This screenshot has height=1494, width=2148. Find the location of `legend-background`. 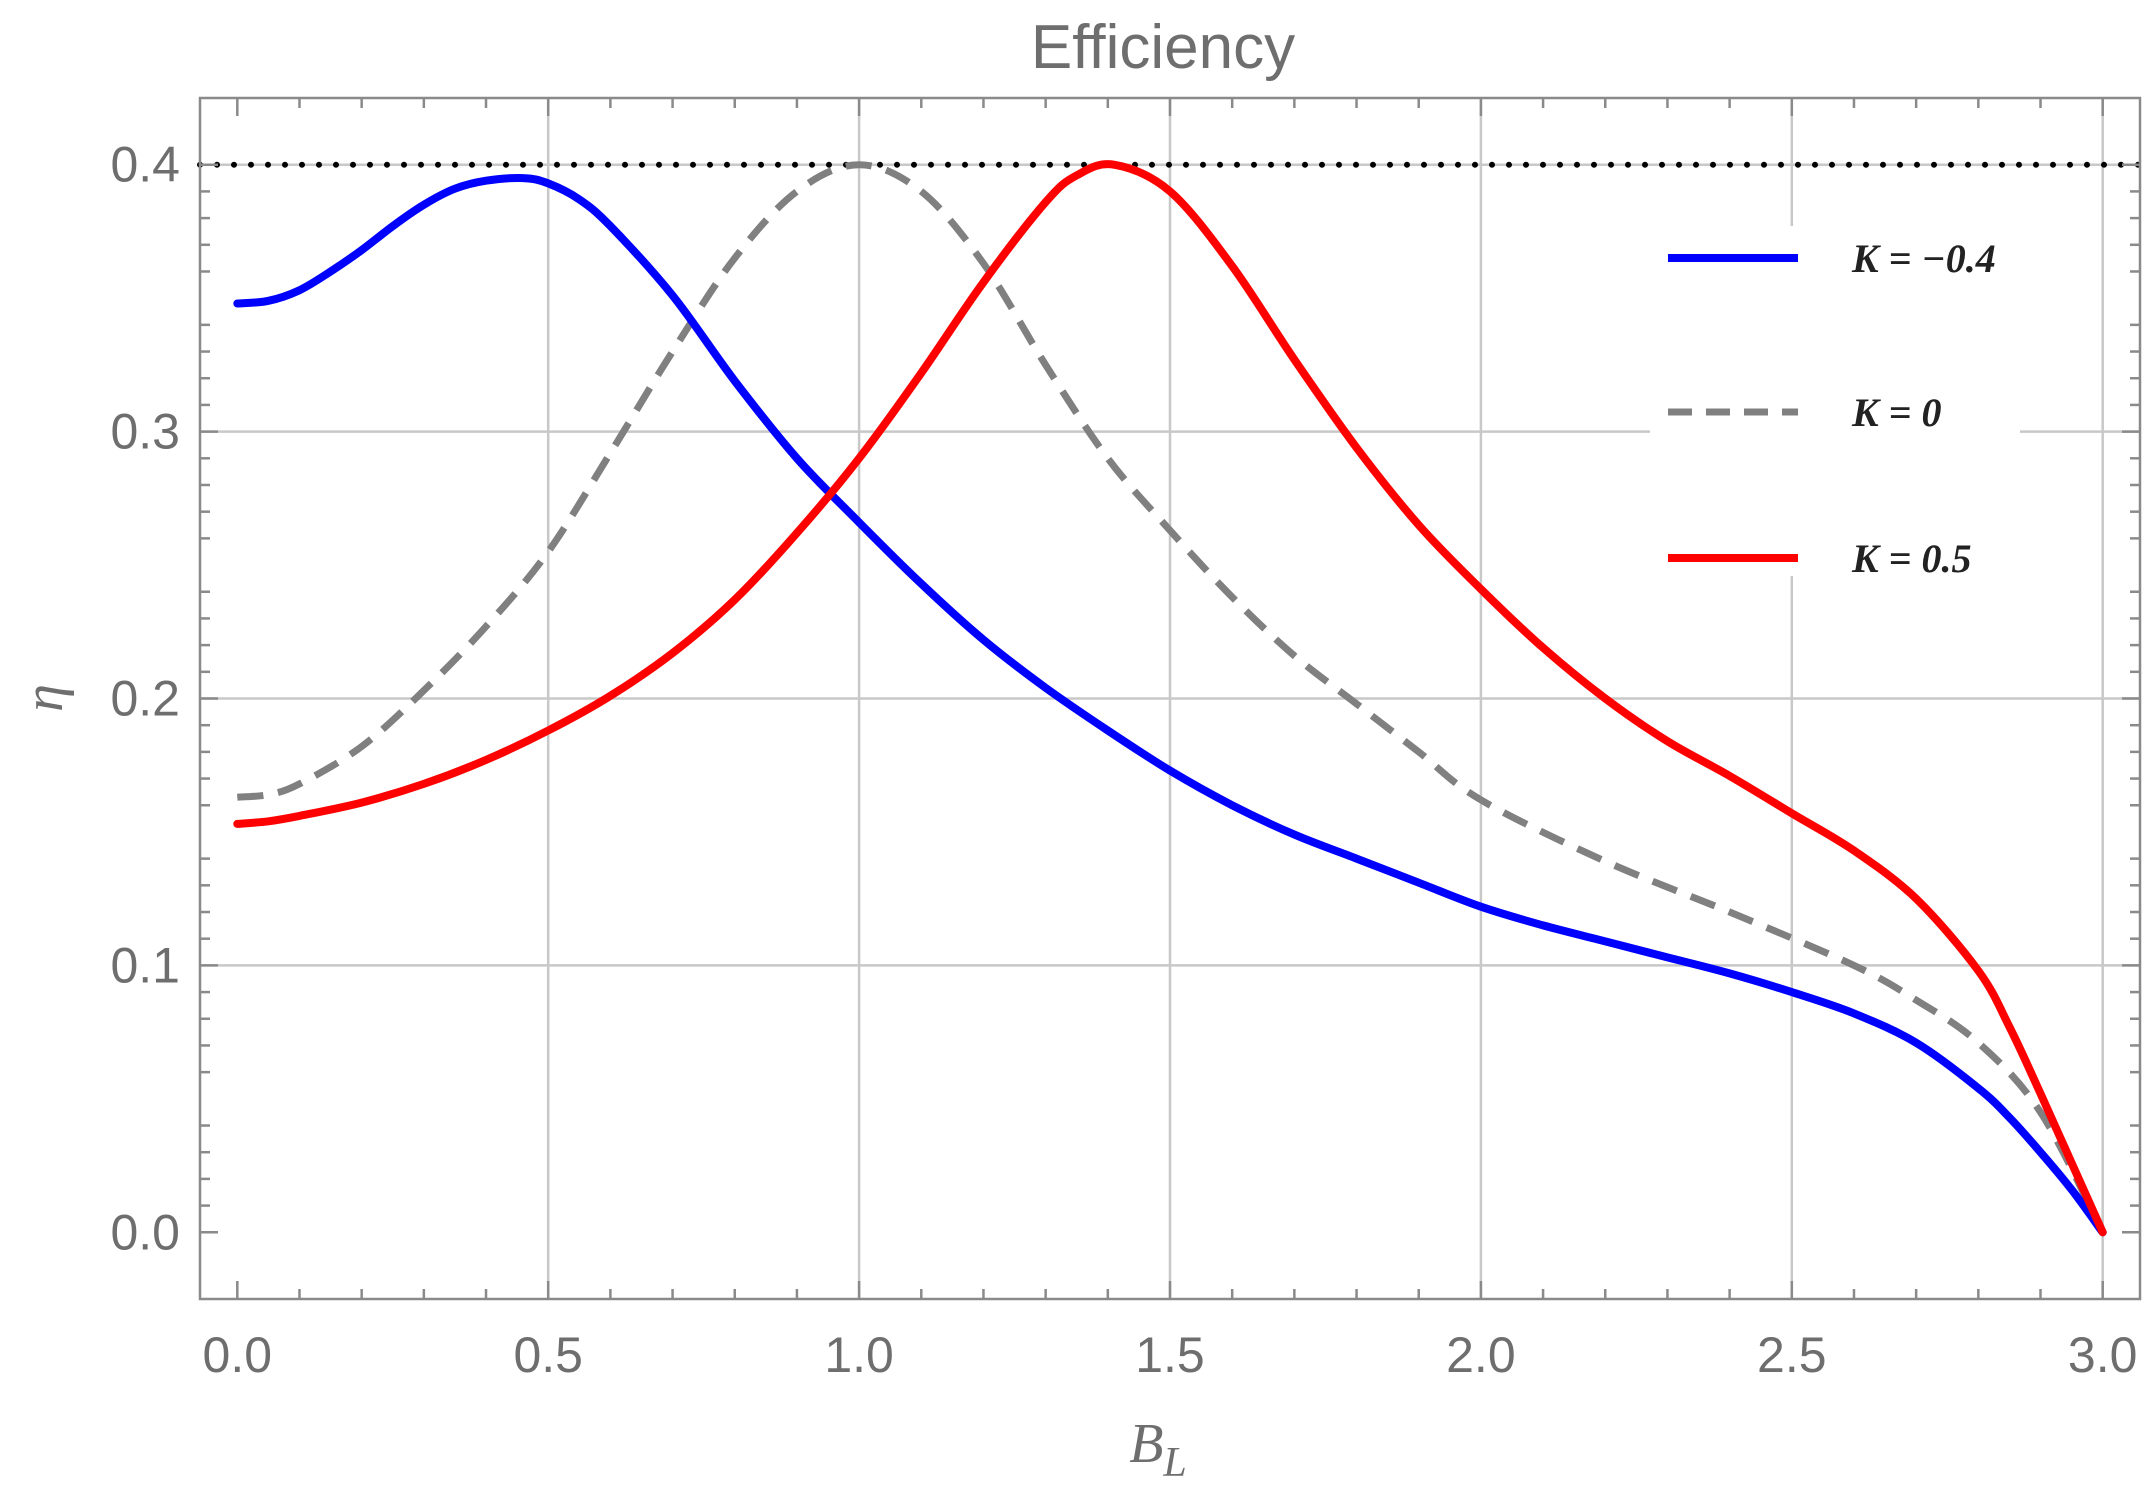

legend-background is located at coordinates (1835, 401).